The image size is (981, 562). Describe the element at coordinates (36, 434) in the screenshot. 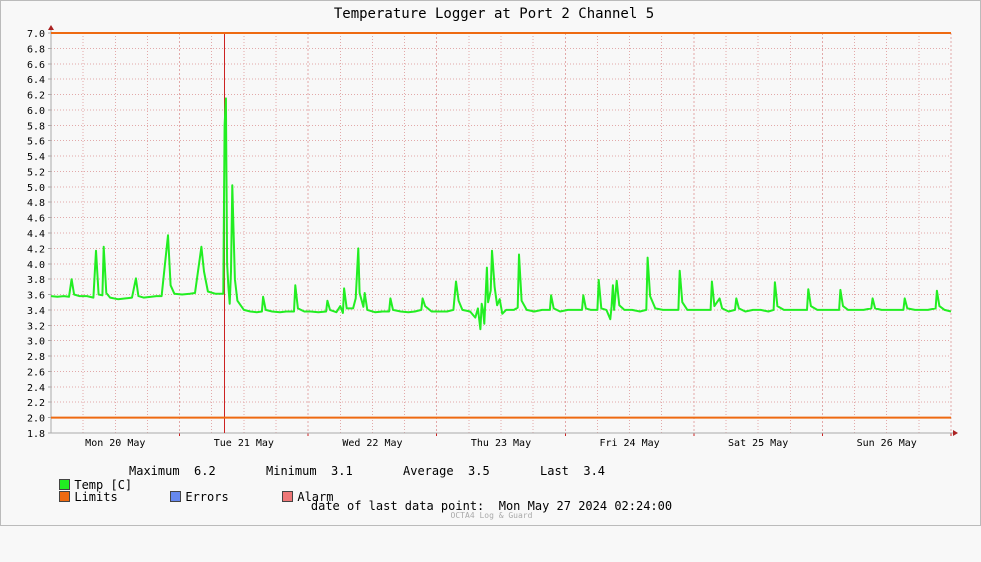

I see `y-tick-label: 1.8` at that location.